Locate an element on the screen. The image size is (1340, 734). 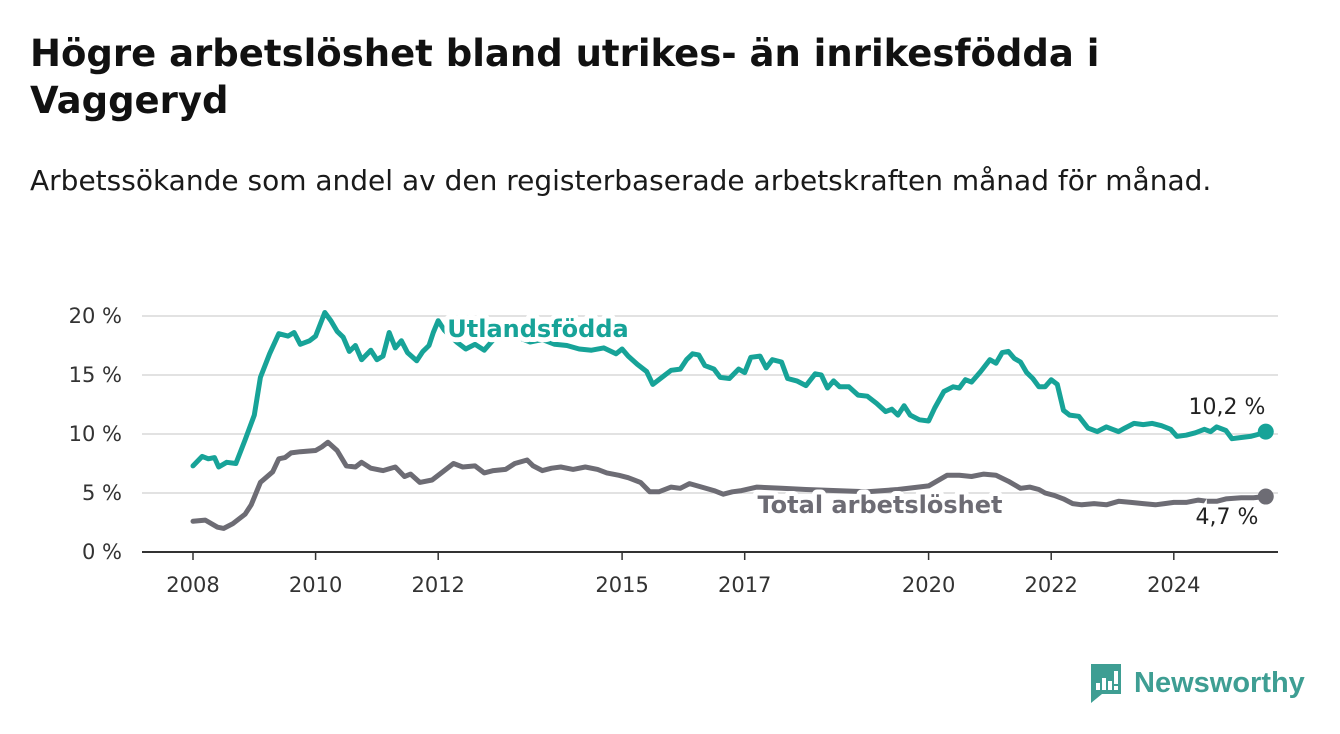
x-tick-label: 2010 is located at coordinates (315, 585).